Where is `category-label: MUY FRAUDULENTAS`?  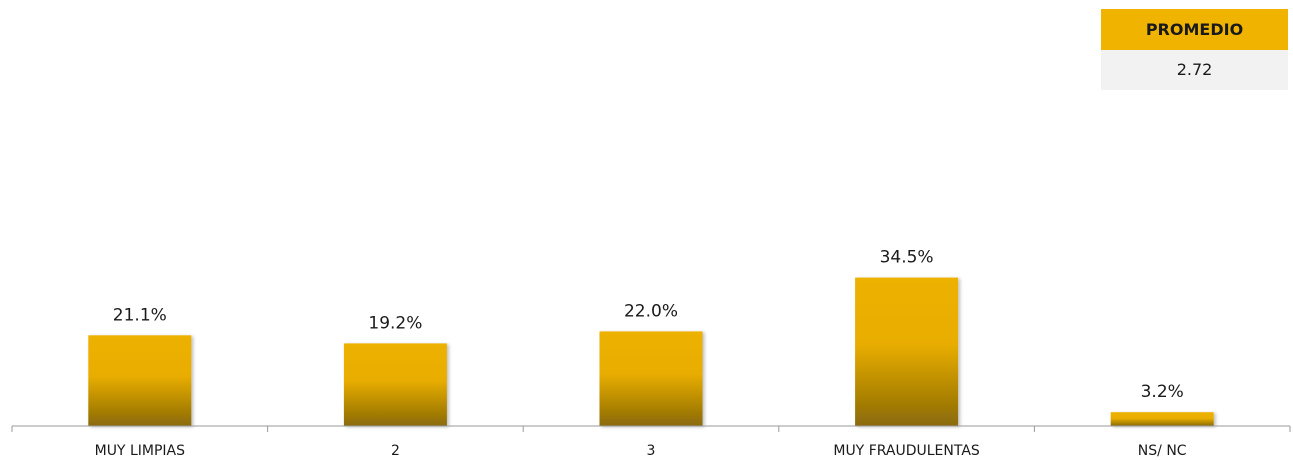
category-label: MUY FRAUDULENTAS is located at coordinates (906, 451).